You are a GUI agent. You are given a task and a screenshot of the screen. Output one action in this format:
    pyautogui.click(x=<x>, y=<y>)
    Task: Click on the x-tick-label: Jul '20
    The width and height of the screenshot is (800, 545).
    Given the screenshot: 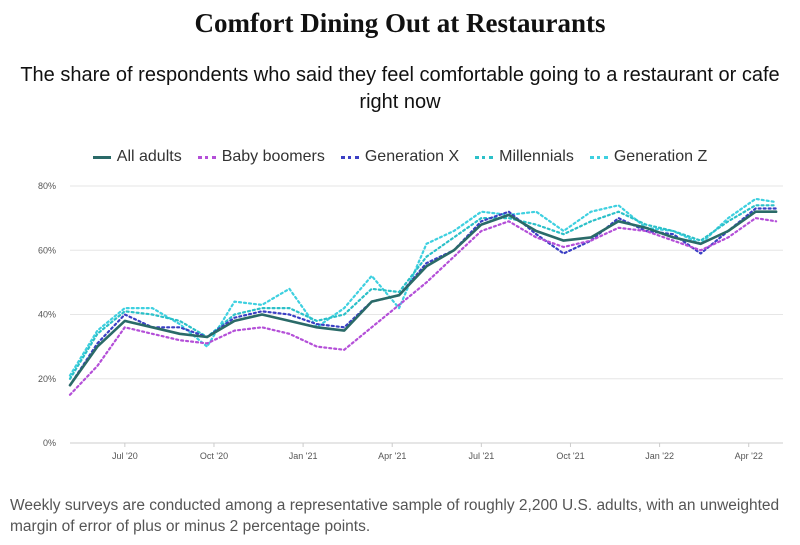 What is the action you would take?
    pyautogui.click(x=125, y=456)
    